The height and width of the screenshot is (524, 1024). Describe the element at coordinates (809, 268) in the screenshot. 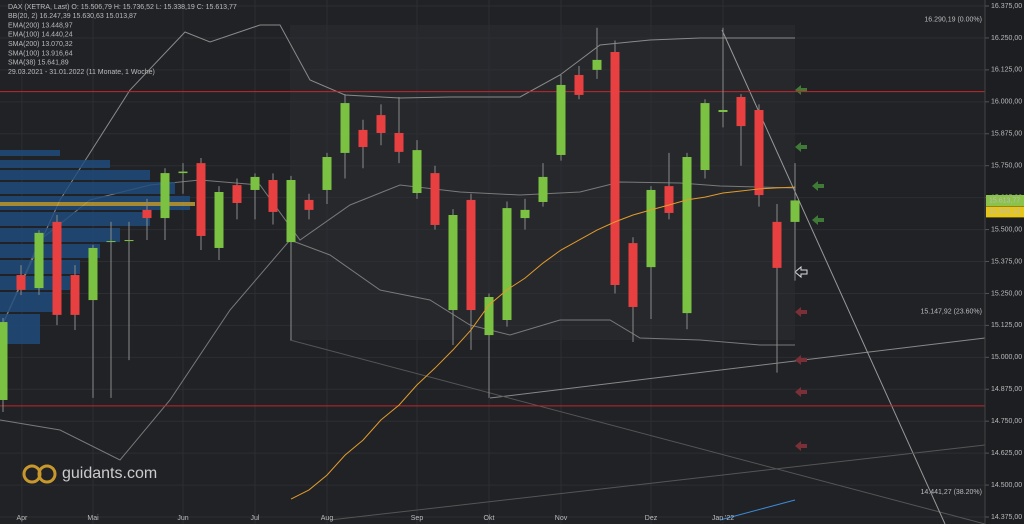

I see `signal-arrows` at that location.